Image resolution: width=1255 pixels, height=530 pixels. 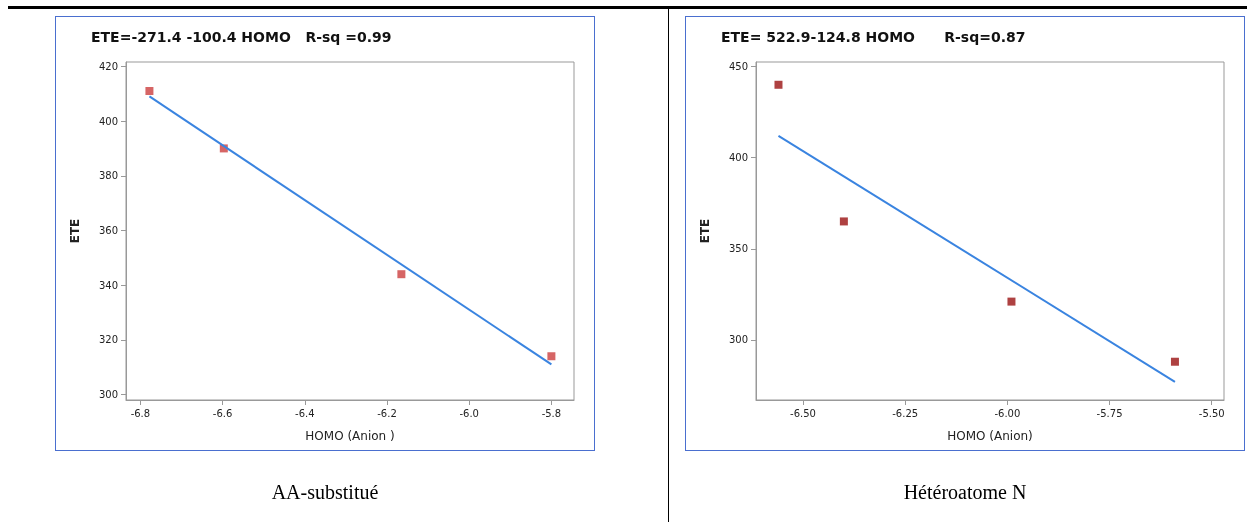 I want to click on x-axis-title: HOMO (Anion ), so click(x=350, y=436).